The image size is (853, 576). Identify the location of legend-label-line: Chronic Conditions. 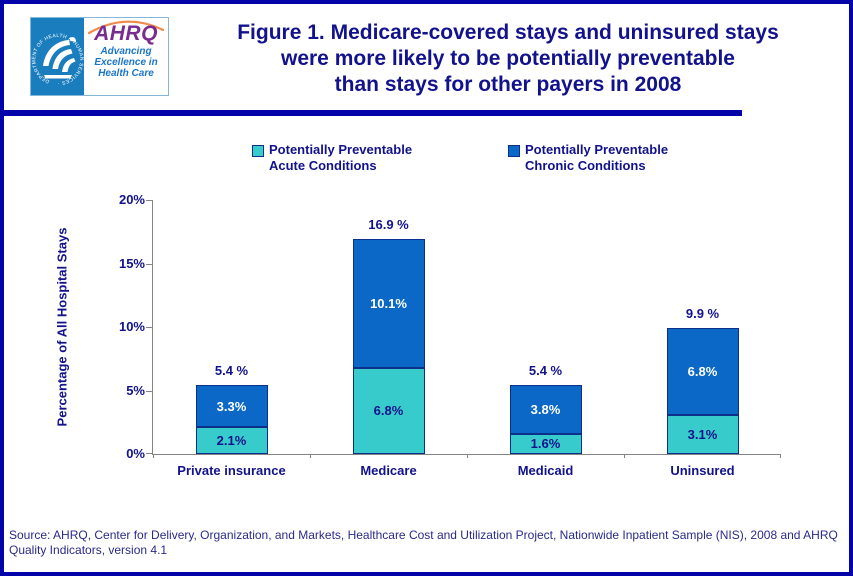
(585, 165).